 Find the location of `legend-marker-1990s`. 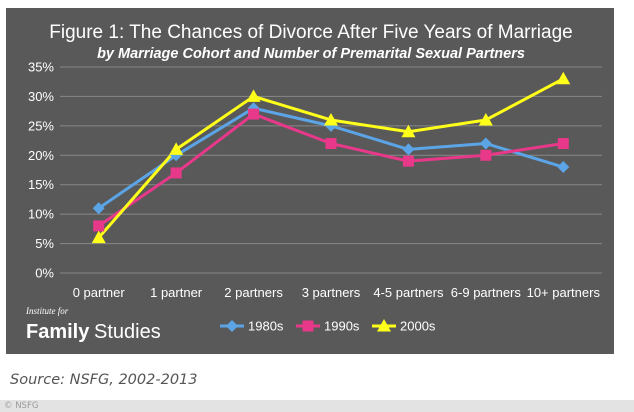

legend-marker-1990s is located at coordinates (308, 326).